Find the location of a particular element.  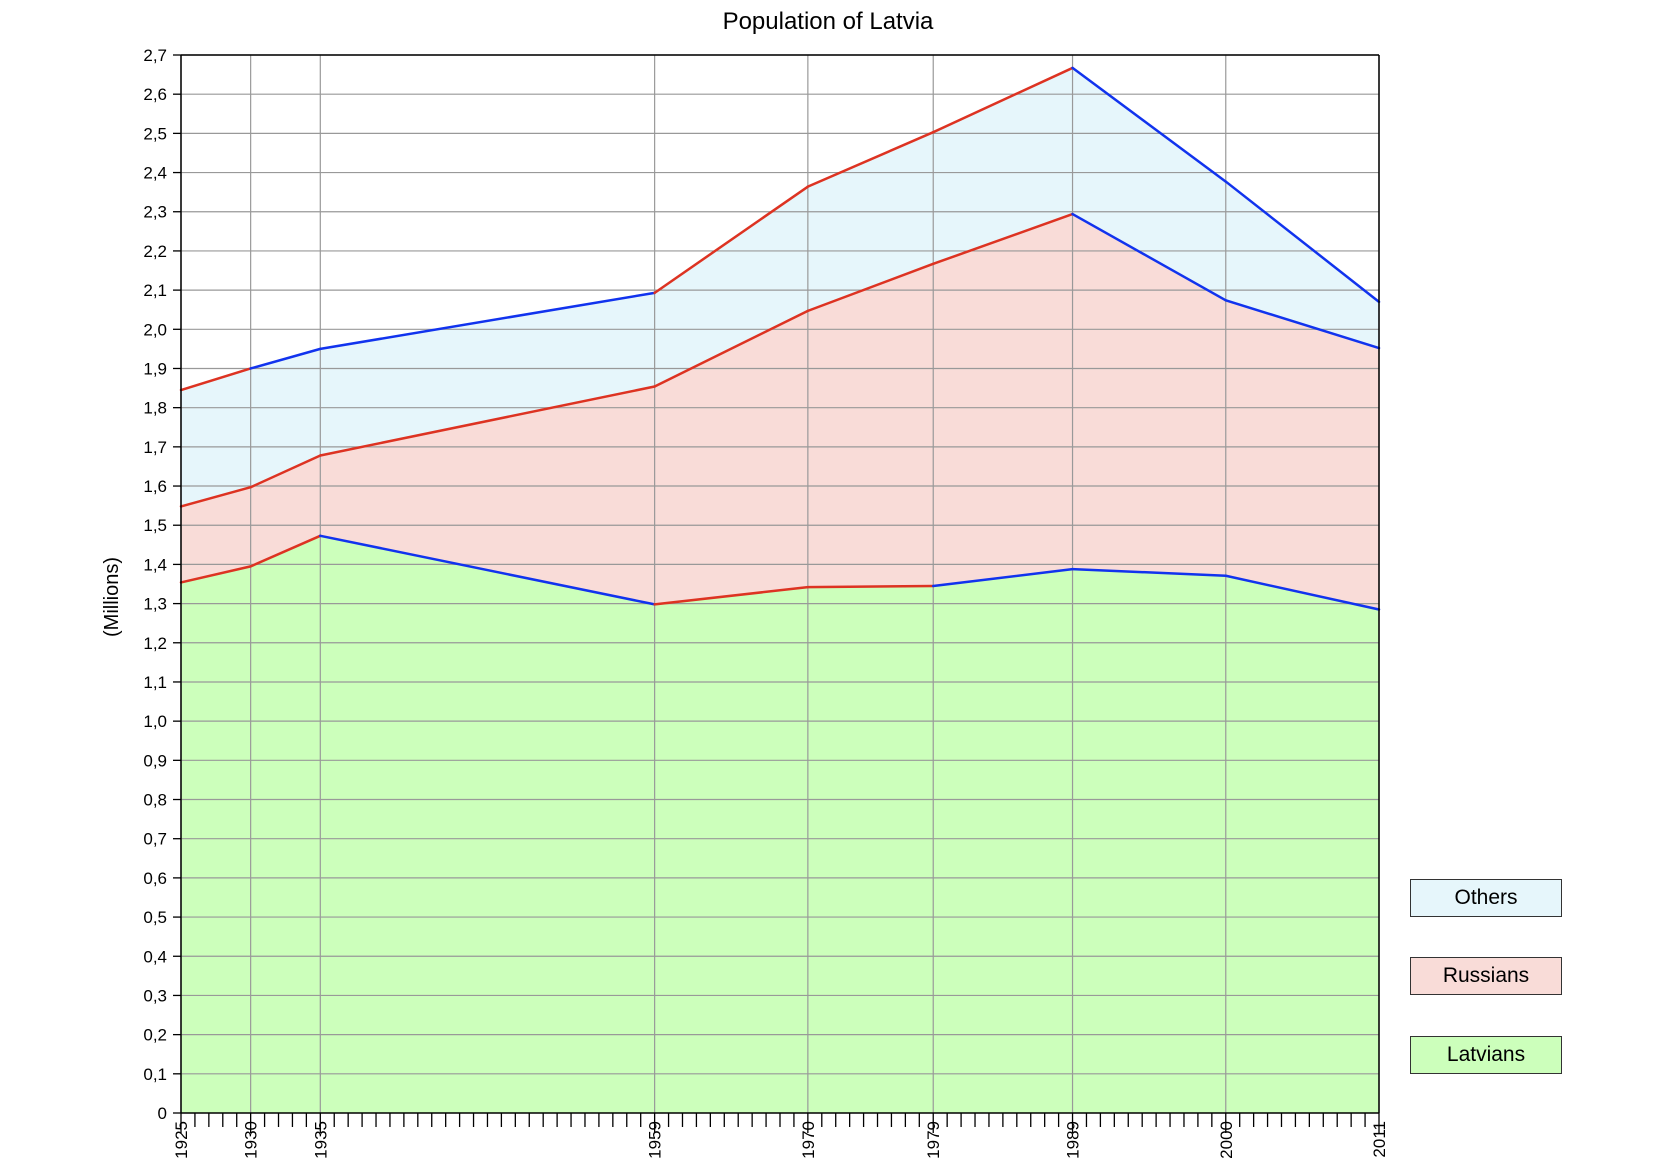

x-tick-label: 1930 is located at coordinates (251, 1140).